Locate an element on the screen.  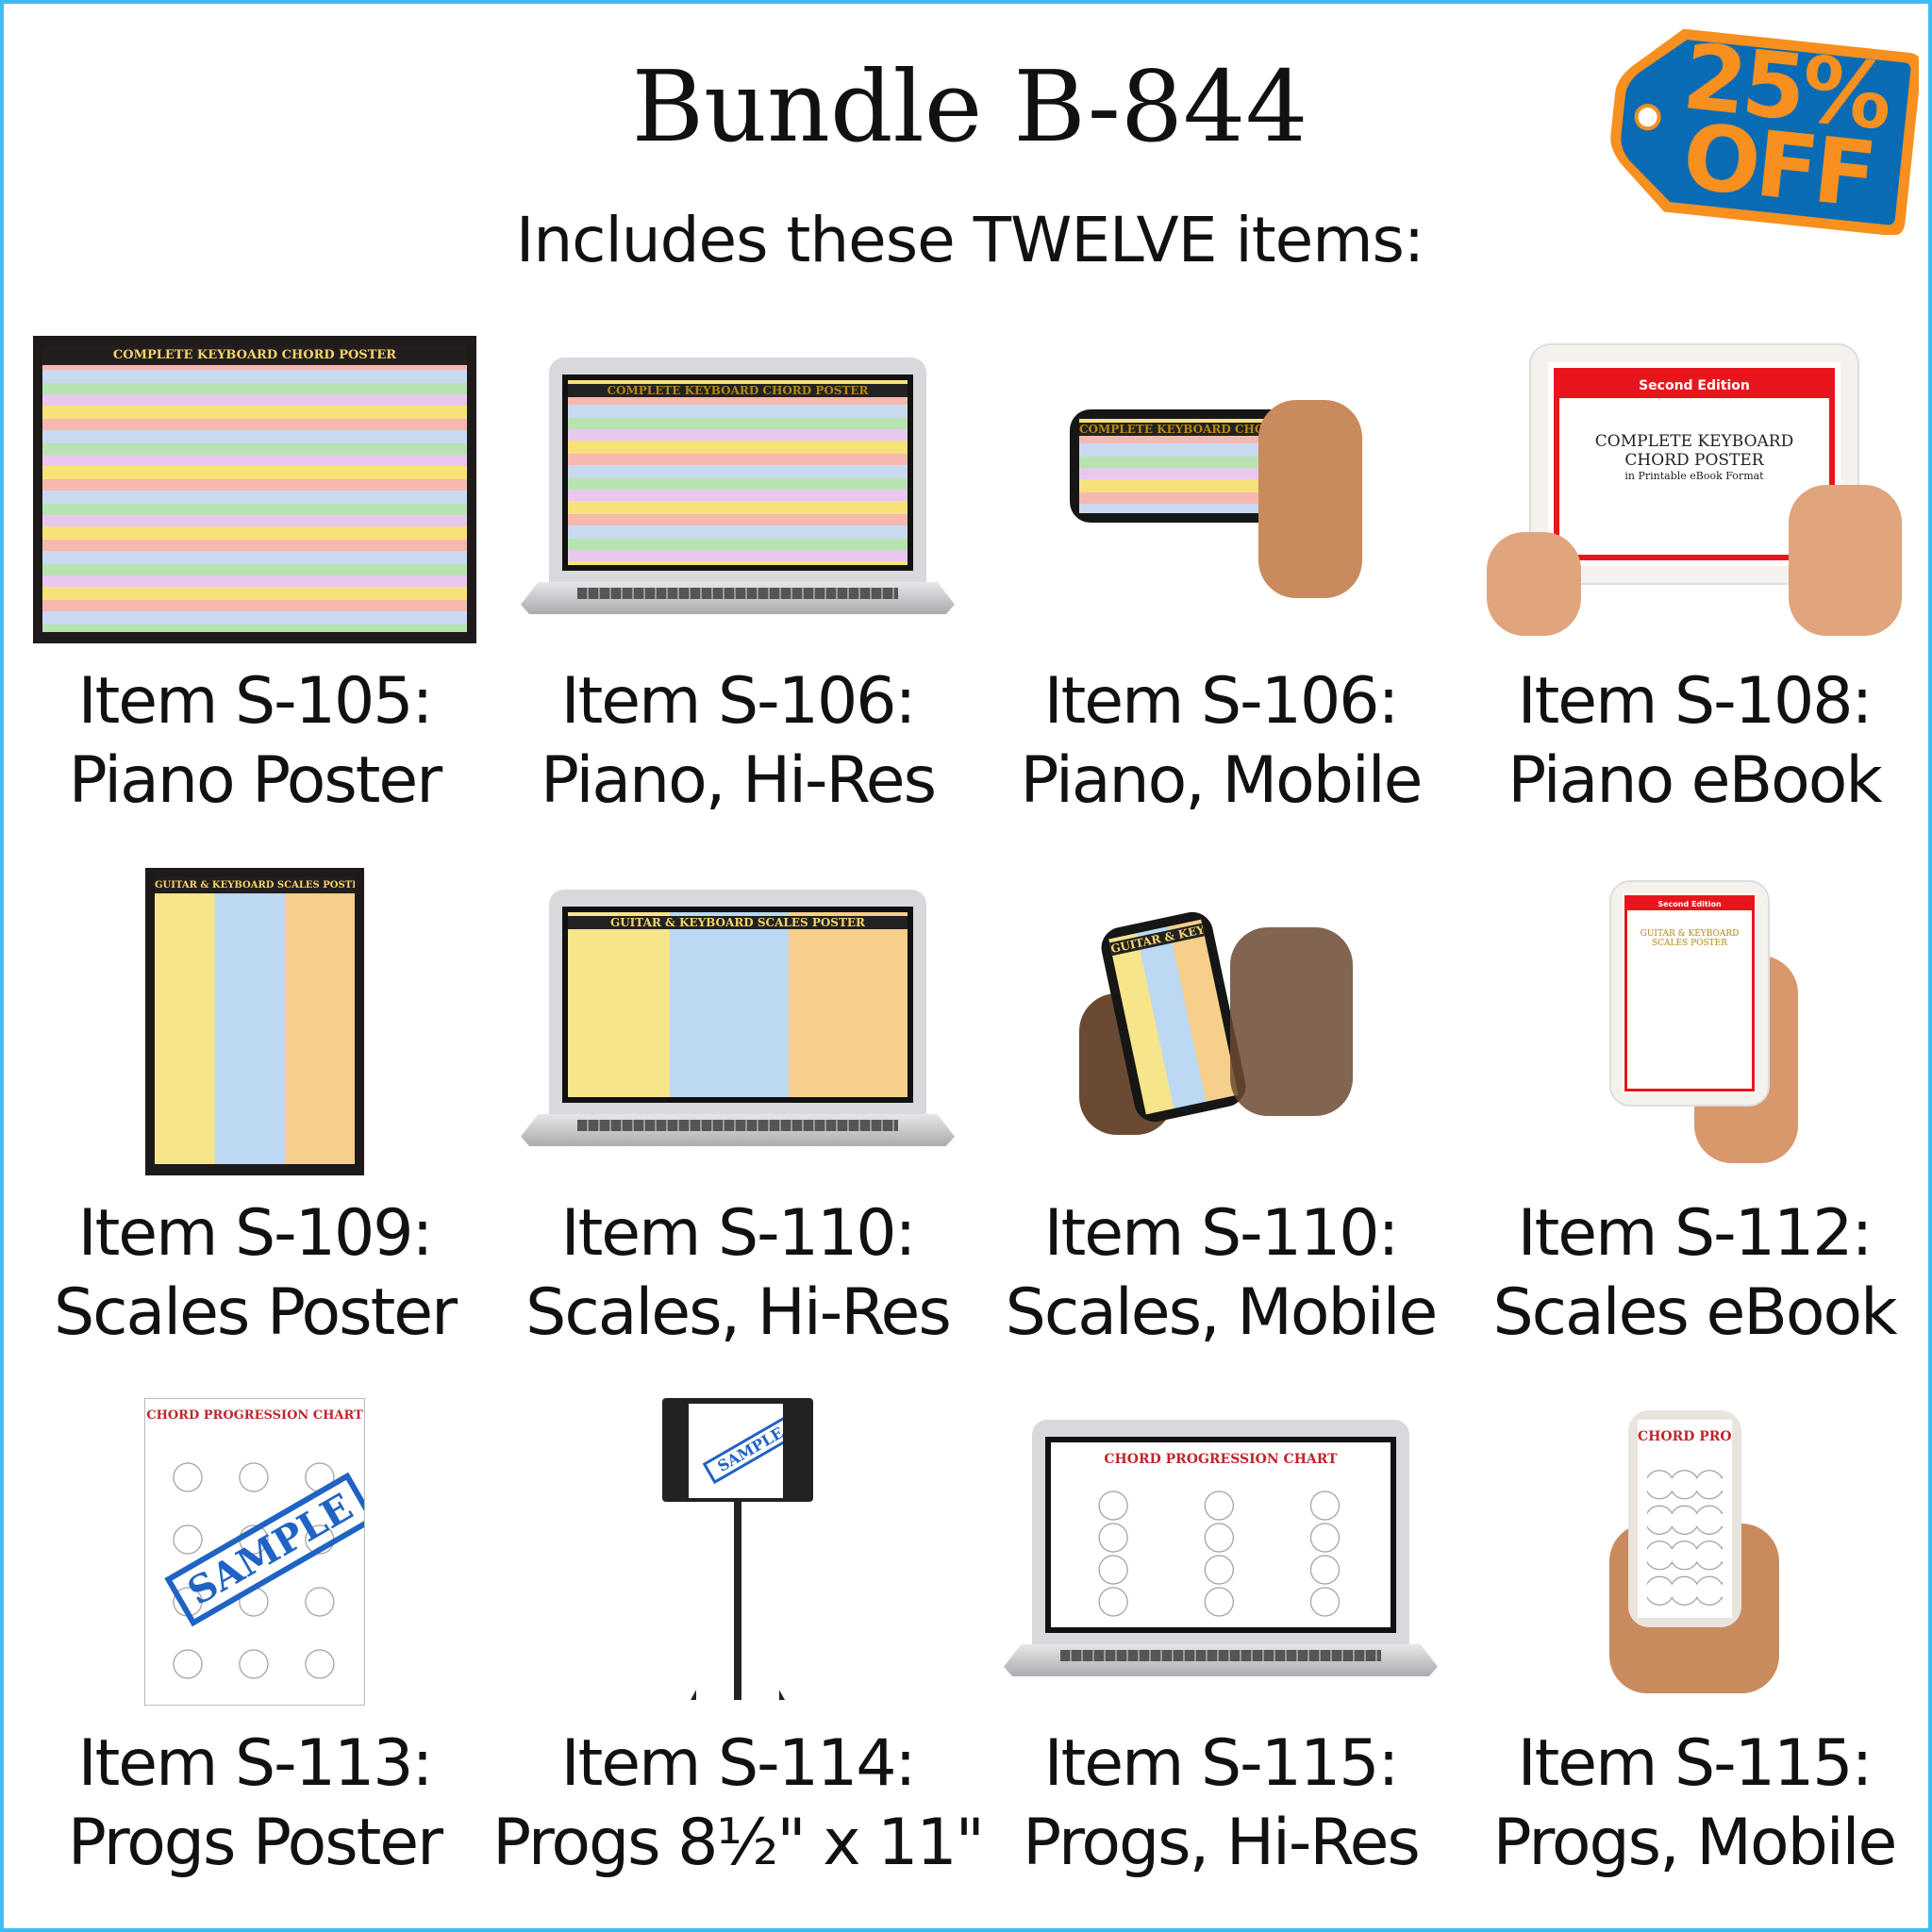
page-title: Bundle B-844 is located at coordinates (969, 107).